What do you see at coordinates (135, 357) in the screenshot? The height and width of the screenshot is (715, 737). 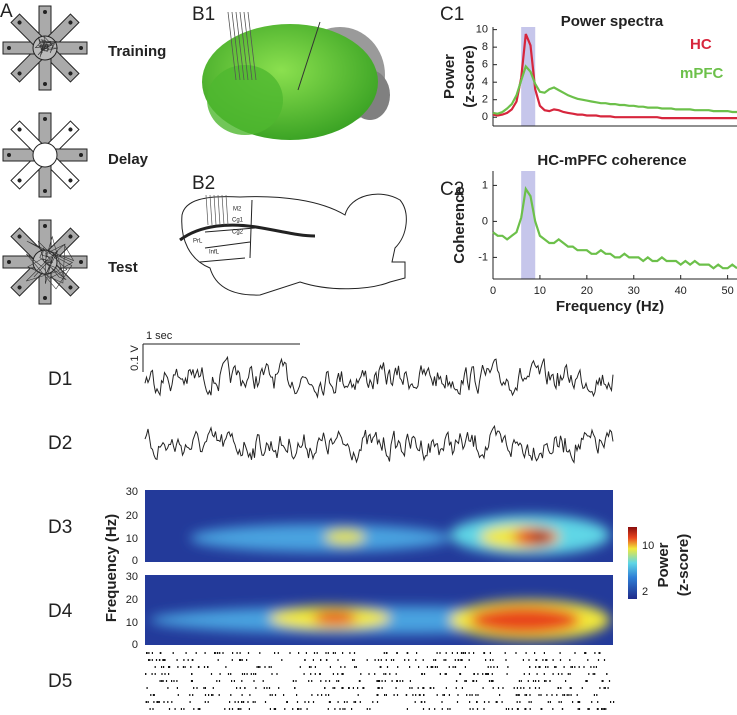 I see `scale-label: 0.1 V` at bounding box center [135, 357].